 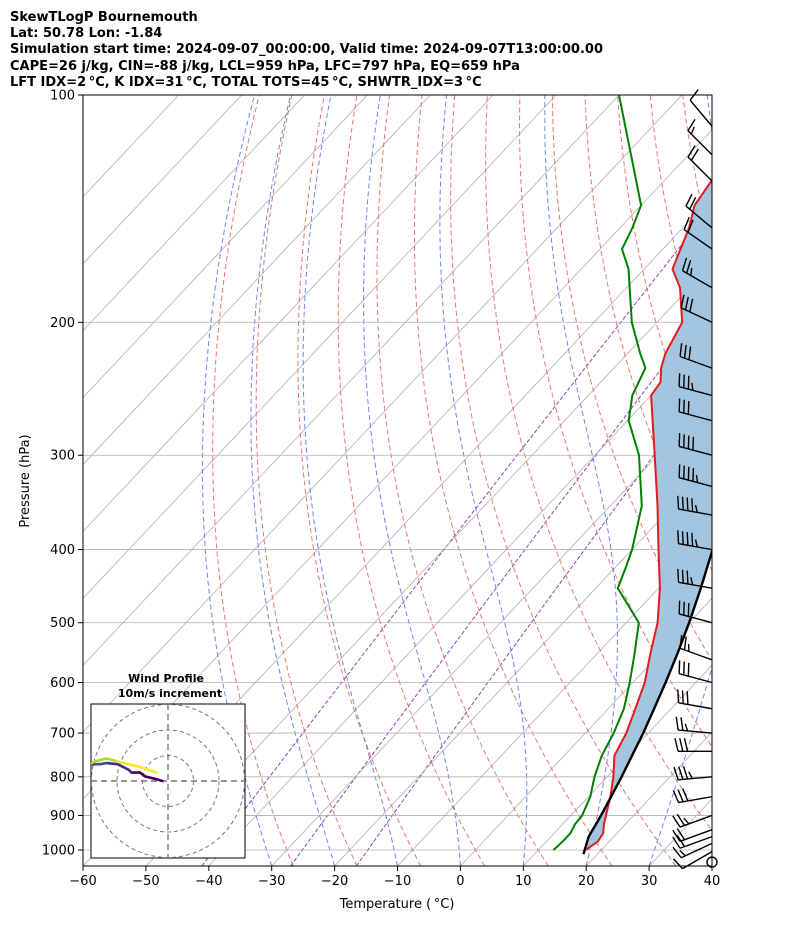 I want to click on header-line-2: Lat: 50.78 Lon: -1.84, so click(x=86, y=33).